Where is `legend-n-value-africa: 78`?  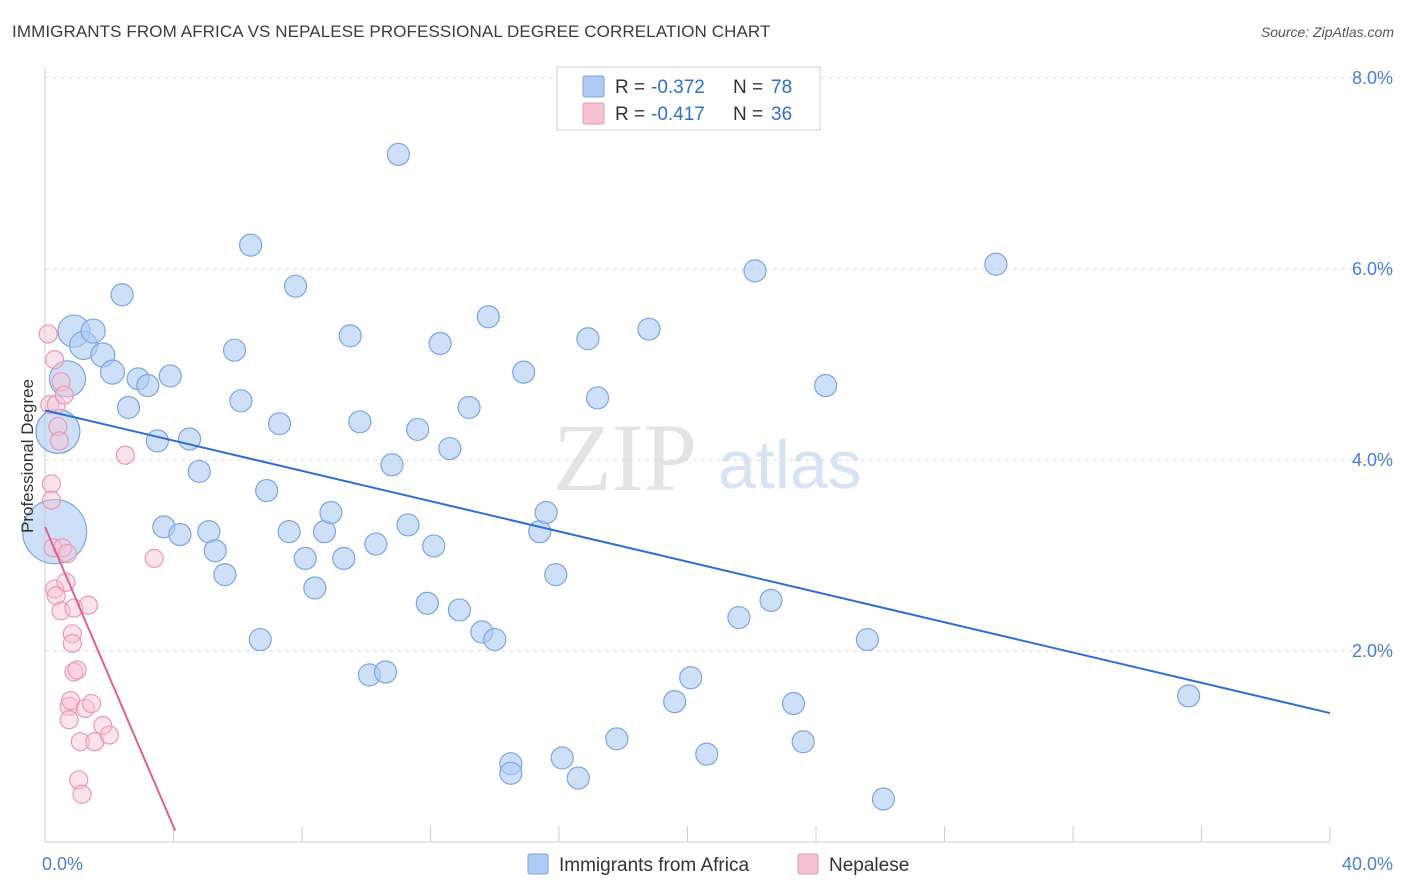 legend-n-value-africa: 78 is located at coordinates (781, 87).